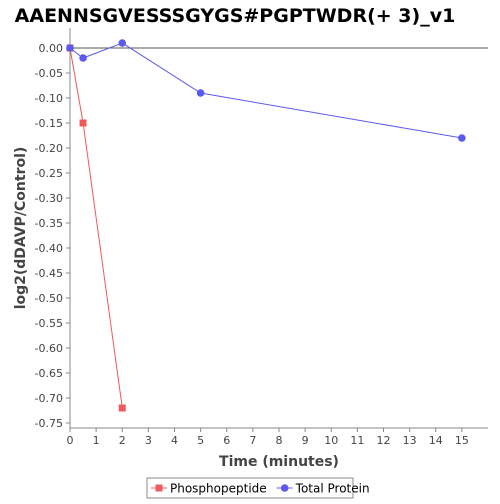 The height and width of the screenshot is (504, 500). Describe the element at coordinates (252, 440) in the screenshot. I see `x-tick-label: 7` at that location.